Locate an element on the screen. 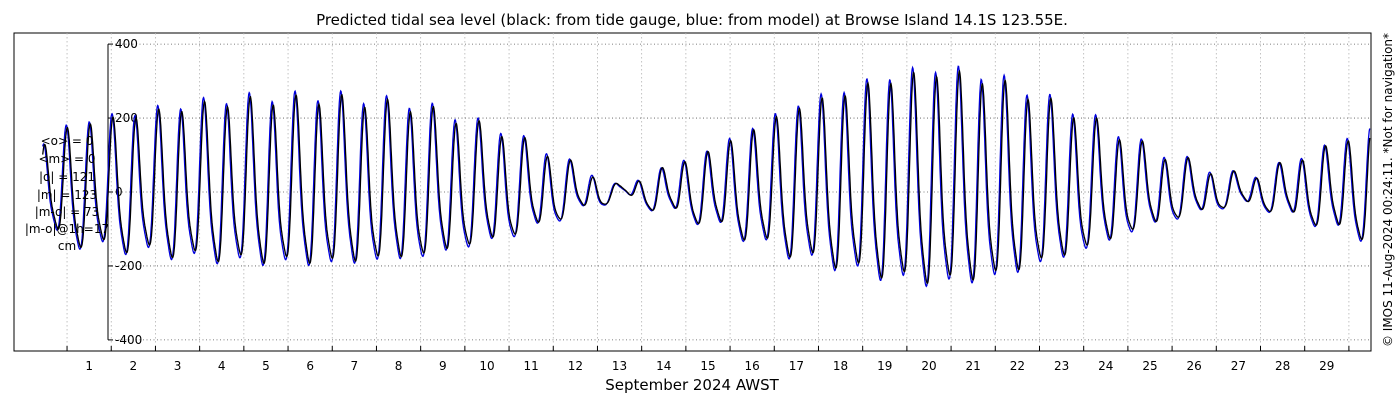  x-axis-label: September 2024 AWST is located at coordinates (692, 385).